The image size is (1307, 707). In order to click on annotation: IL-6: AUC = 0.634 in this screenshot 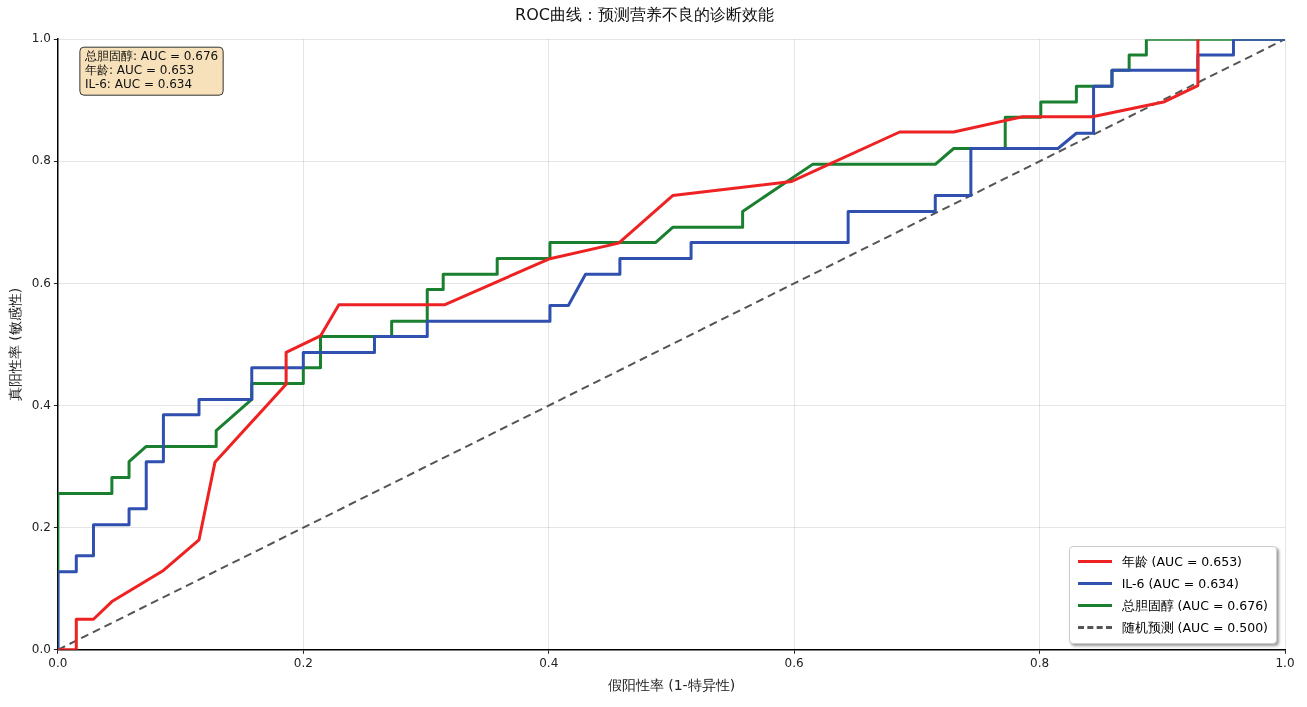, I will do `click(138, 84)`.